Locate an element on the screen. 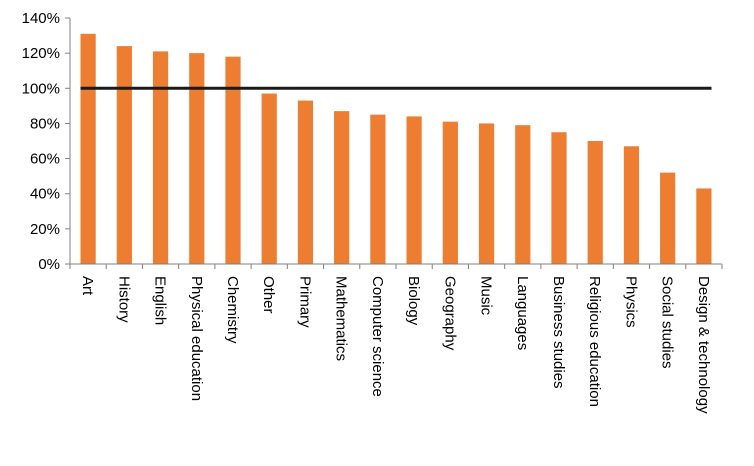 The width and height of the screenshot is (754, 466). x-tick-label: History is located at coordinates (123, 299).